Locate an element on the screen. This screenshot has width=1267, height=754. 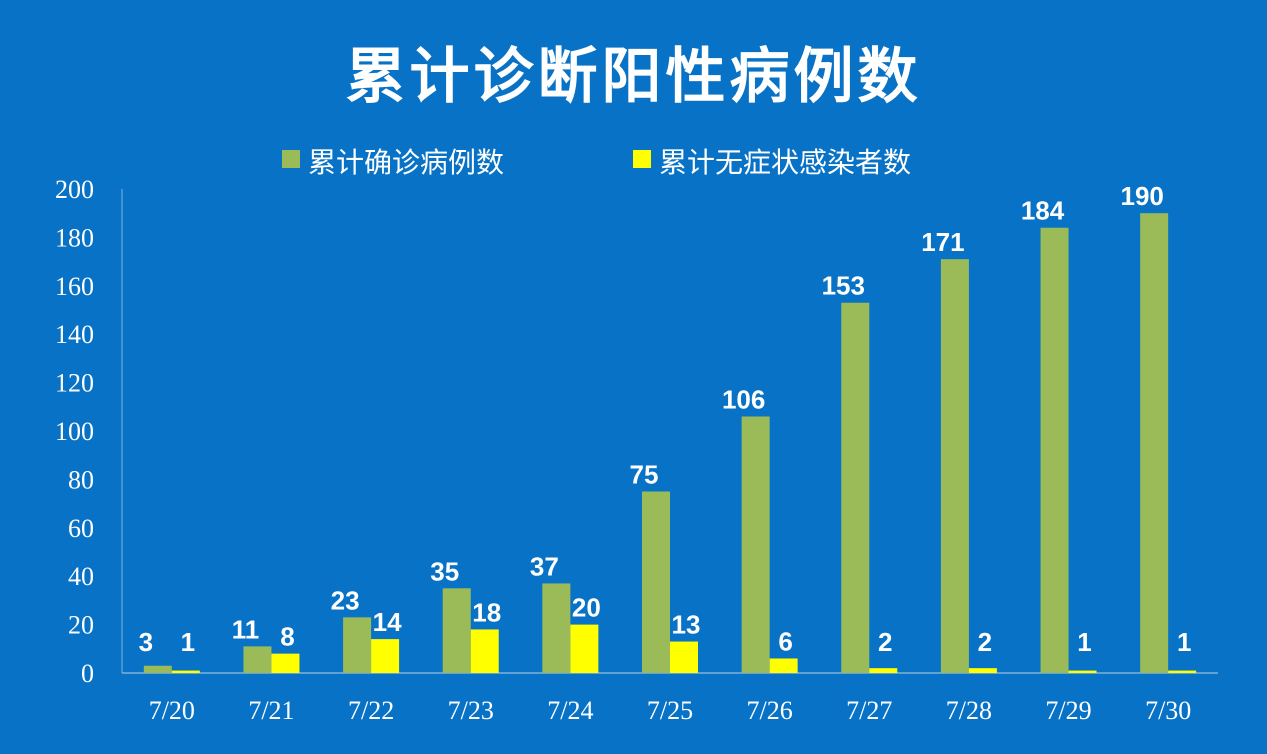
data-label-confirmed: 184 is located at coordinates (1043, 211).